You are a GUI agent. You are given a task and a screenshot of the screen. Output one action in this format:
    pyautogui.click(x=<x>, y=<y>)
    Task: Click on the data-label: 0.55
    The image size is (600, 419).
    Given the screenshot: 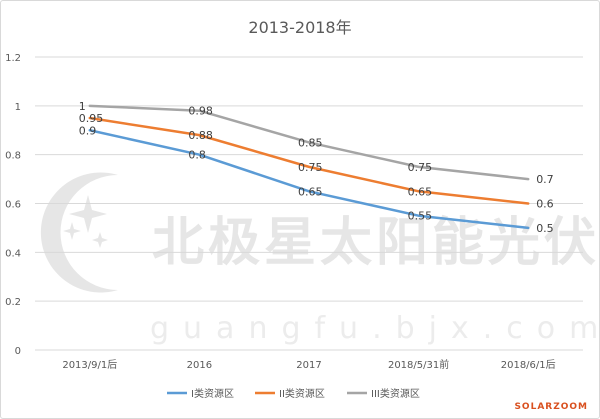 What is the action you would take?
    pyautogui.click(x=420, y=216)
    